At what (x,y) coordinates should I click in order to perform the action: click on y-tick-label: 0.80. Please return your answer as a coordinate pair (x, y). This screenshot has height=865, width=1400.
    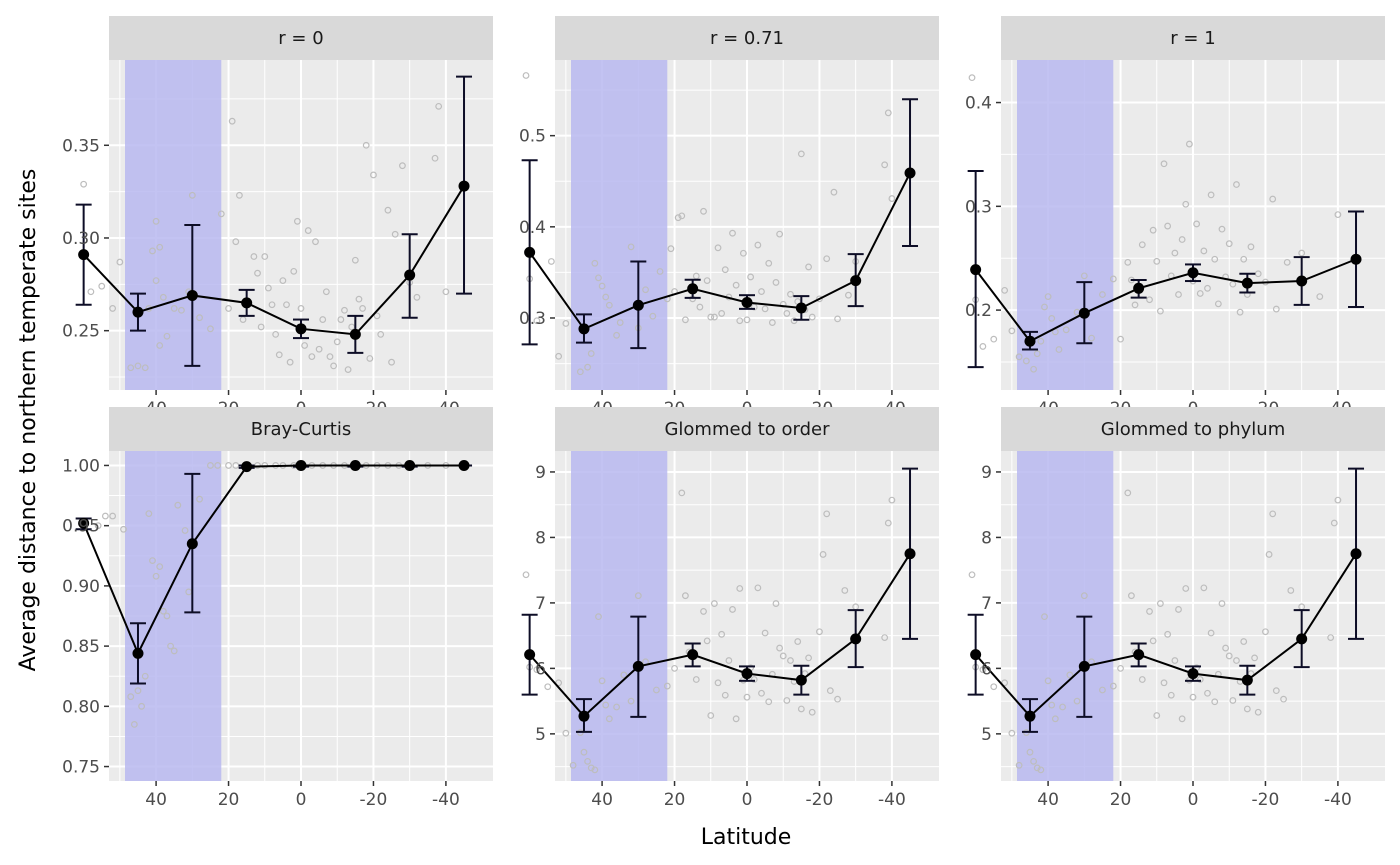
    Looking at the image, I should click on (81, 707).